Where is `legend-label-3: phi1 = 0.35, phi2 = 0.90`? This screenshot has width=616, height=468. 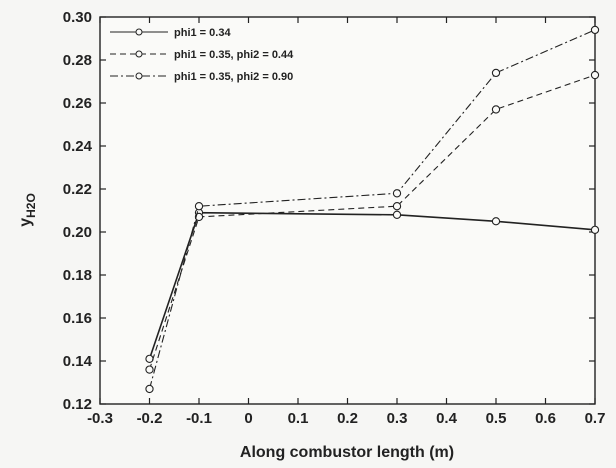 legend-label-3: phi1 = 0.35, phi2 = 0.90 is located at coordinates (233, 77).